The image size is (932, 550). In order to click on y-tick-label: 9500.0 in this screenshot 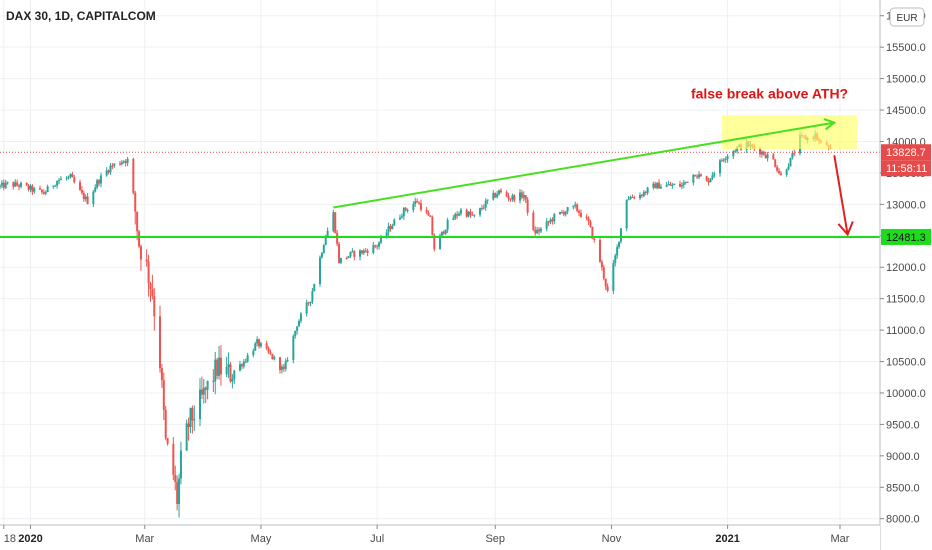, I will do `click(903, 425)`.